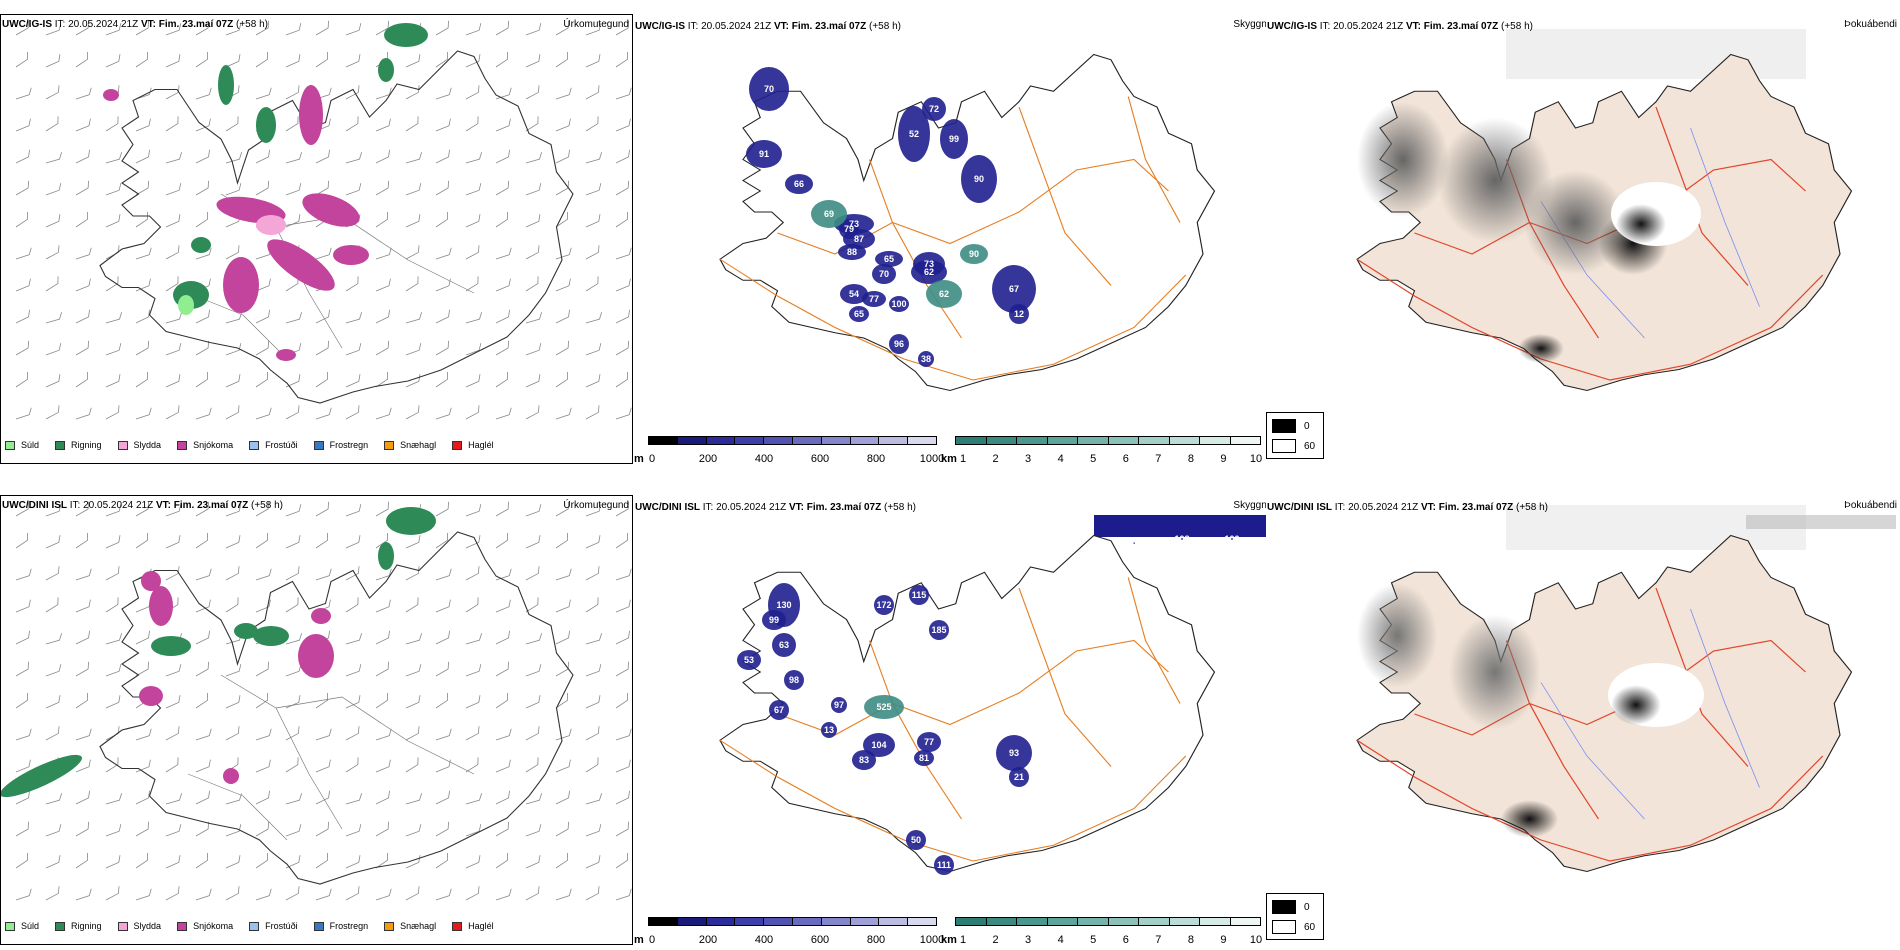 Image resolution: width=1900 pixels, height=950 pixels. What do you see at coordinates (139, 445) in the screenshot?
I see `legend-item: Slydda` at bounding box center [139, 445].